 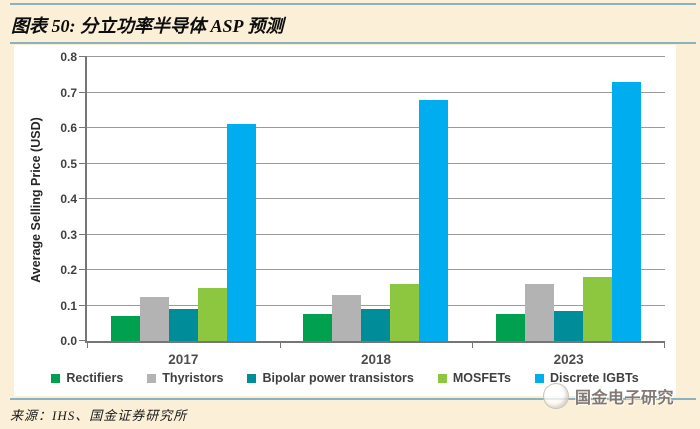 What do you see at coordinates (193, 378) in the screenshot?
I see `legend-label: Thyristors` at bounding box center [193, 378].